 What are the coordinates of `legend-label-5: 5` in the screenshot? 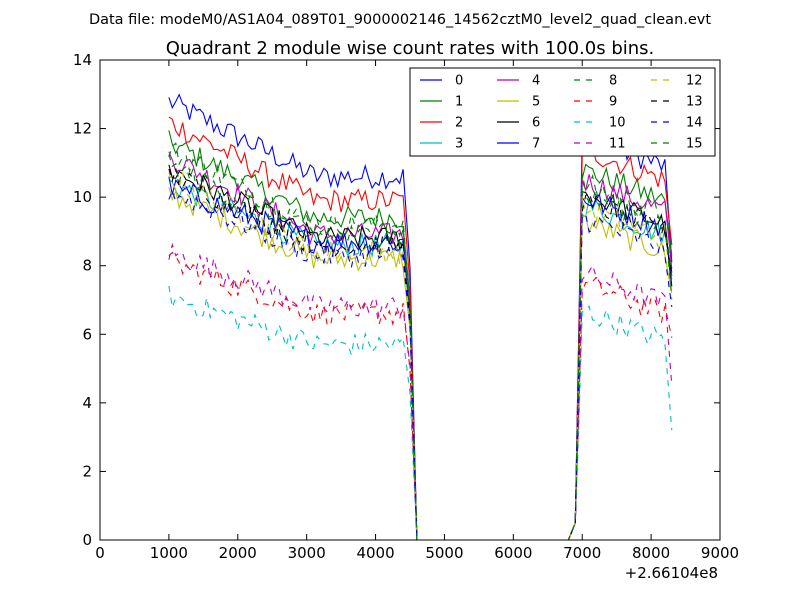 It's located at (536, 102).